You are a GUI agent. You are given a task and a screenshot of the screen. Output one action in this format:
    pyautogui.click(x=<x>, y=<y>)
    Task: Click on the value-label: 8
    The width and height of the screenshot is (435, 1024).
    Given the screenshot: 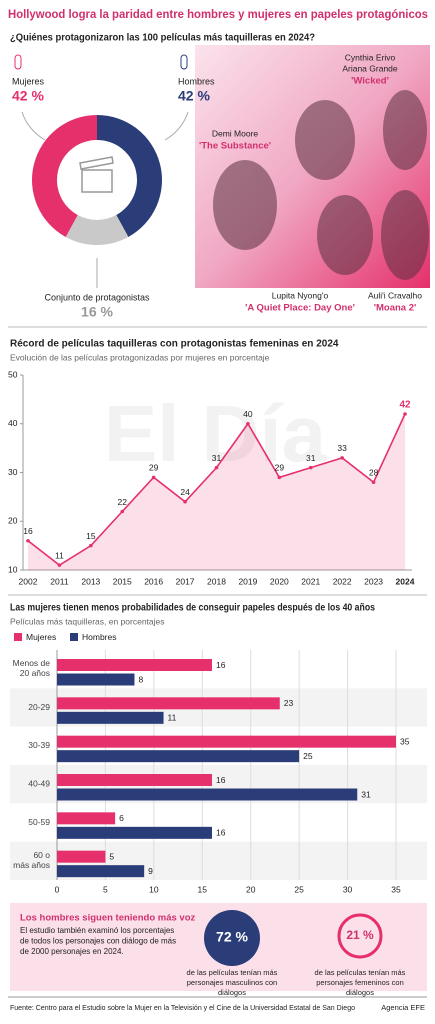 What is the action you would take?
    pyautogui.click(x=140, y=679)
    